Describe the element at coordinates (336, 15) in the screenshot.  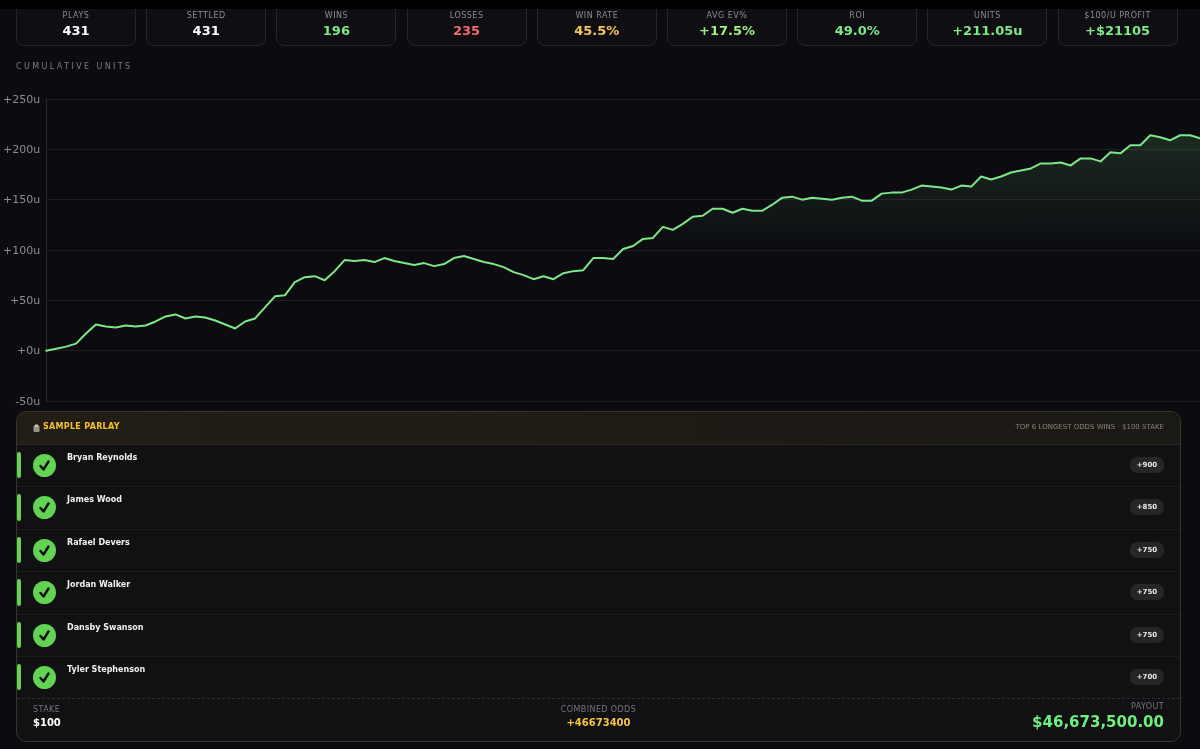
I see `category-label: WINS` at that location.